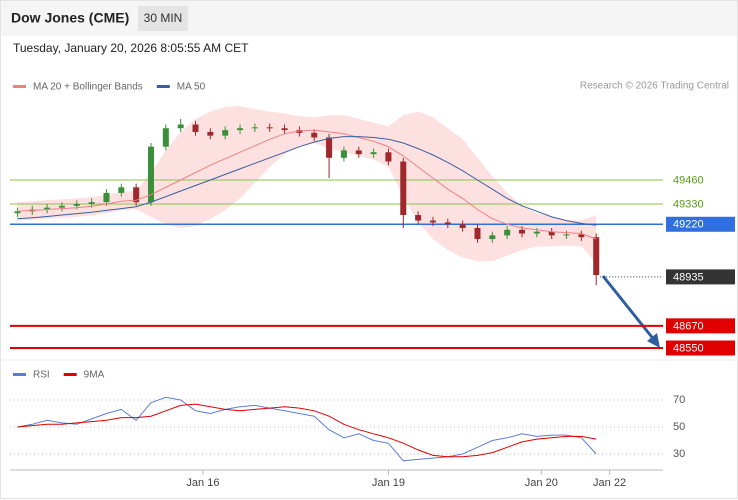 The image size is (738, 500). I want to click on level-label: 48550, so click(688, 348).